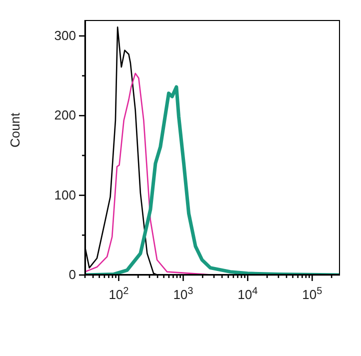  What do you see at coordinates (65, 35) in the screenshot?
I see `y-tick-label: 300` at bounding box center [65, 35].